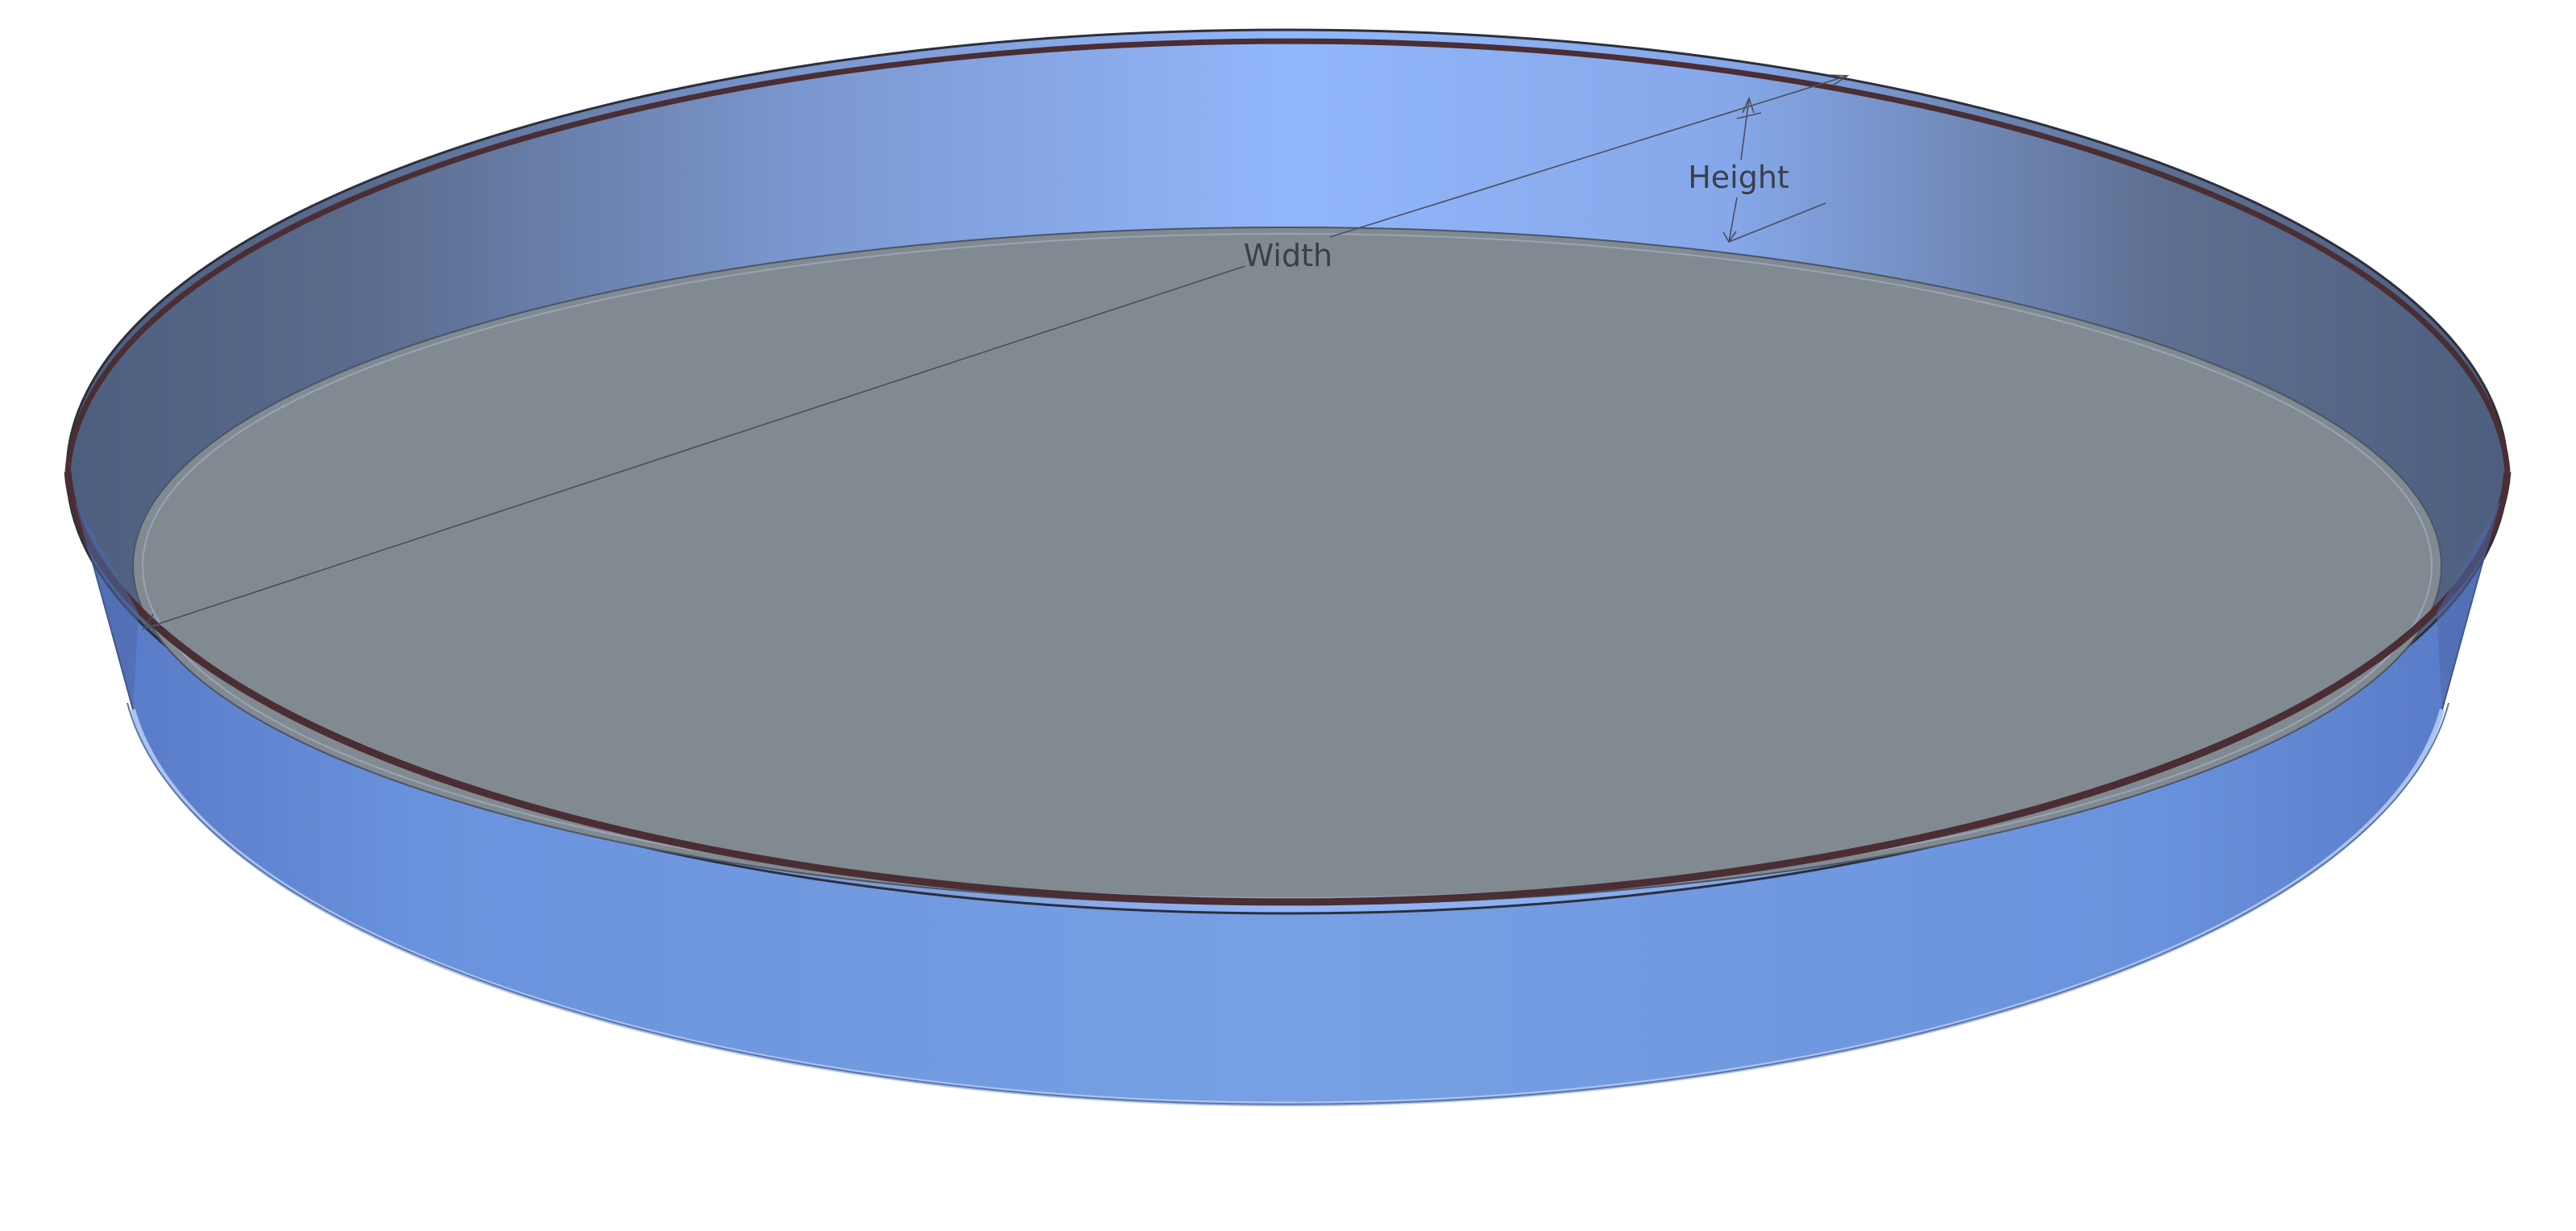  Describe the element at coordinates (1729, 237) in the screenshot. I see `height-arrow-bottom-icon` at that location.